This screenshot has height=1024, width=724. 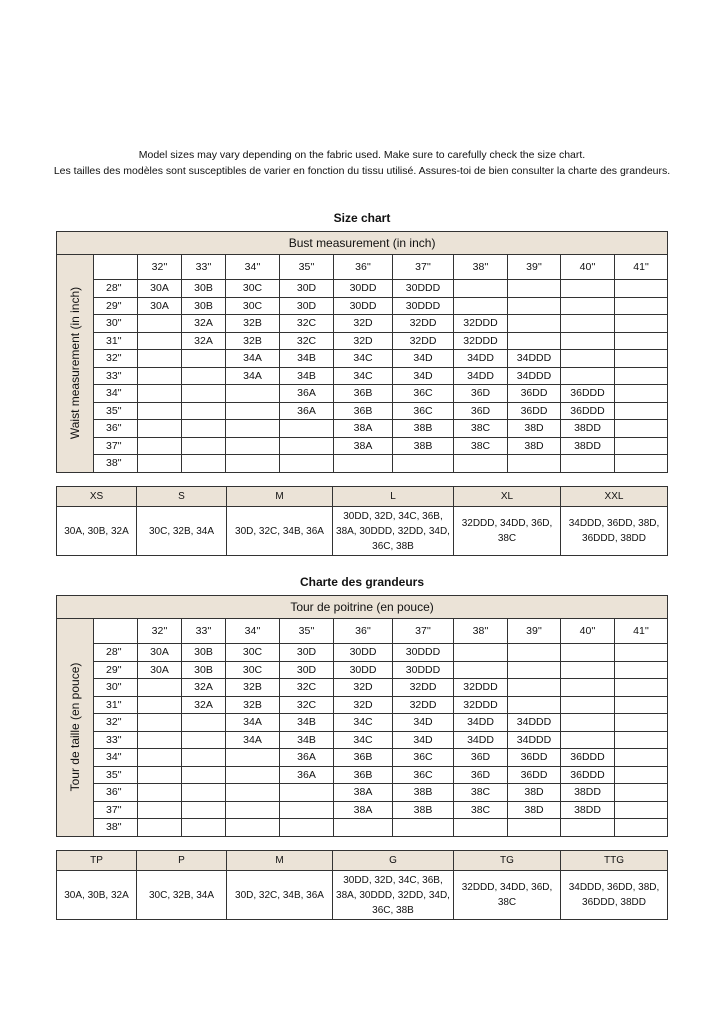 I want to click on cup-size-cell: 36A, so click(x=306, y=393).